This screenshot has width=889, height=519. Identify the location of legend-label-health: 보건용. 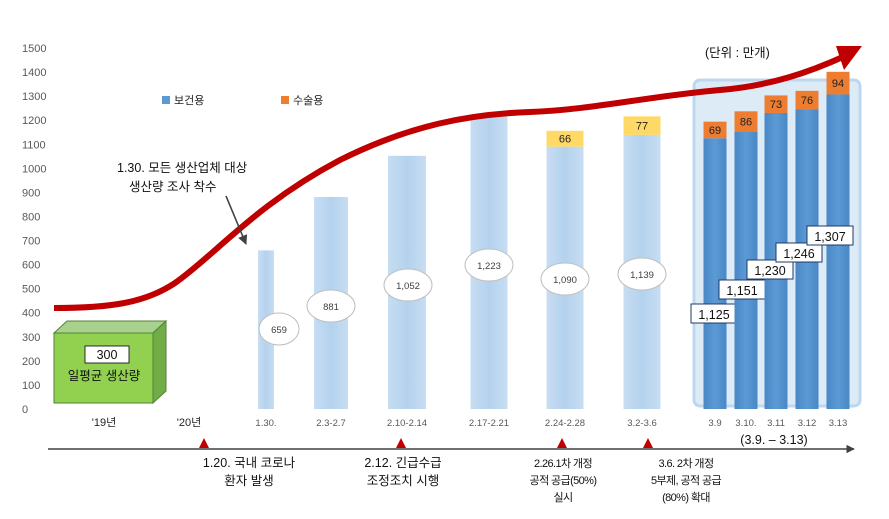
(189, 100).